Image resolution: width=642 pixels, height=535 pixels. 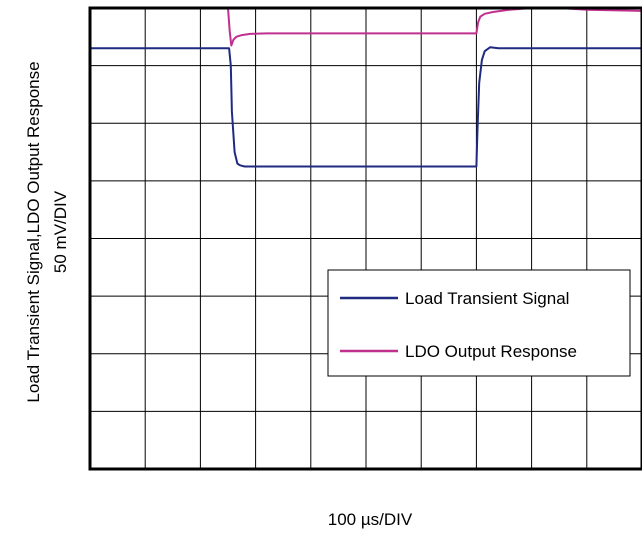 I want to click on x-axis-label: 100 µs/DIV, so click(x=370, y=519).